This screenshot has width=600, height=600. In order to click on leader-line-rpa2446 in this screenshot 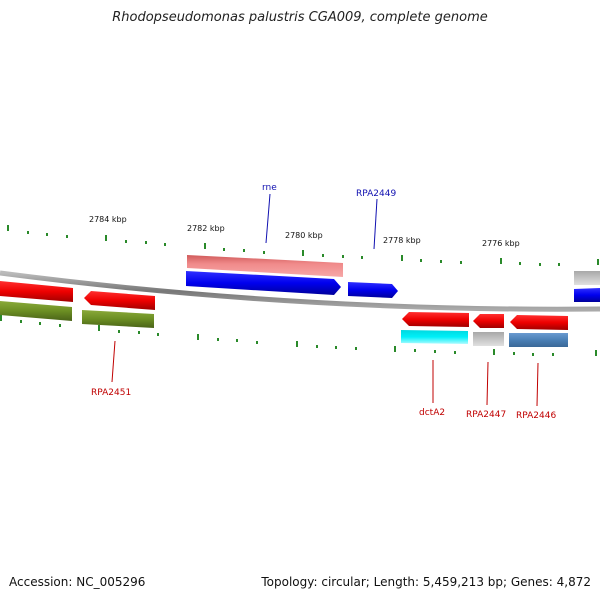, I will do `click(537, 384)`.